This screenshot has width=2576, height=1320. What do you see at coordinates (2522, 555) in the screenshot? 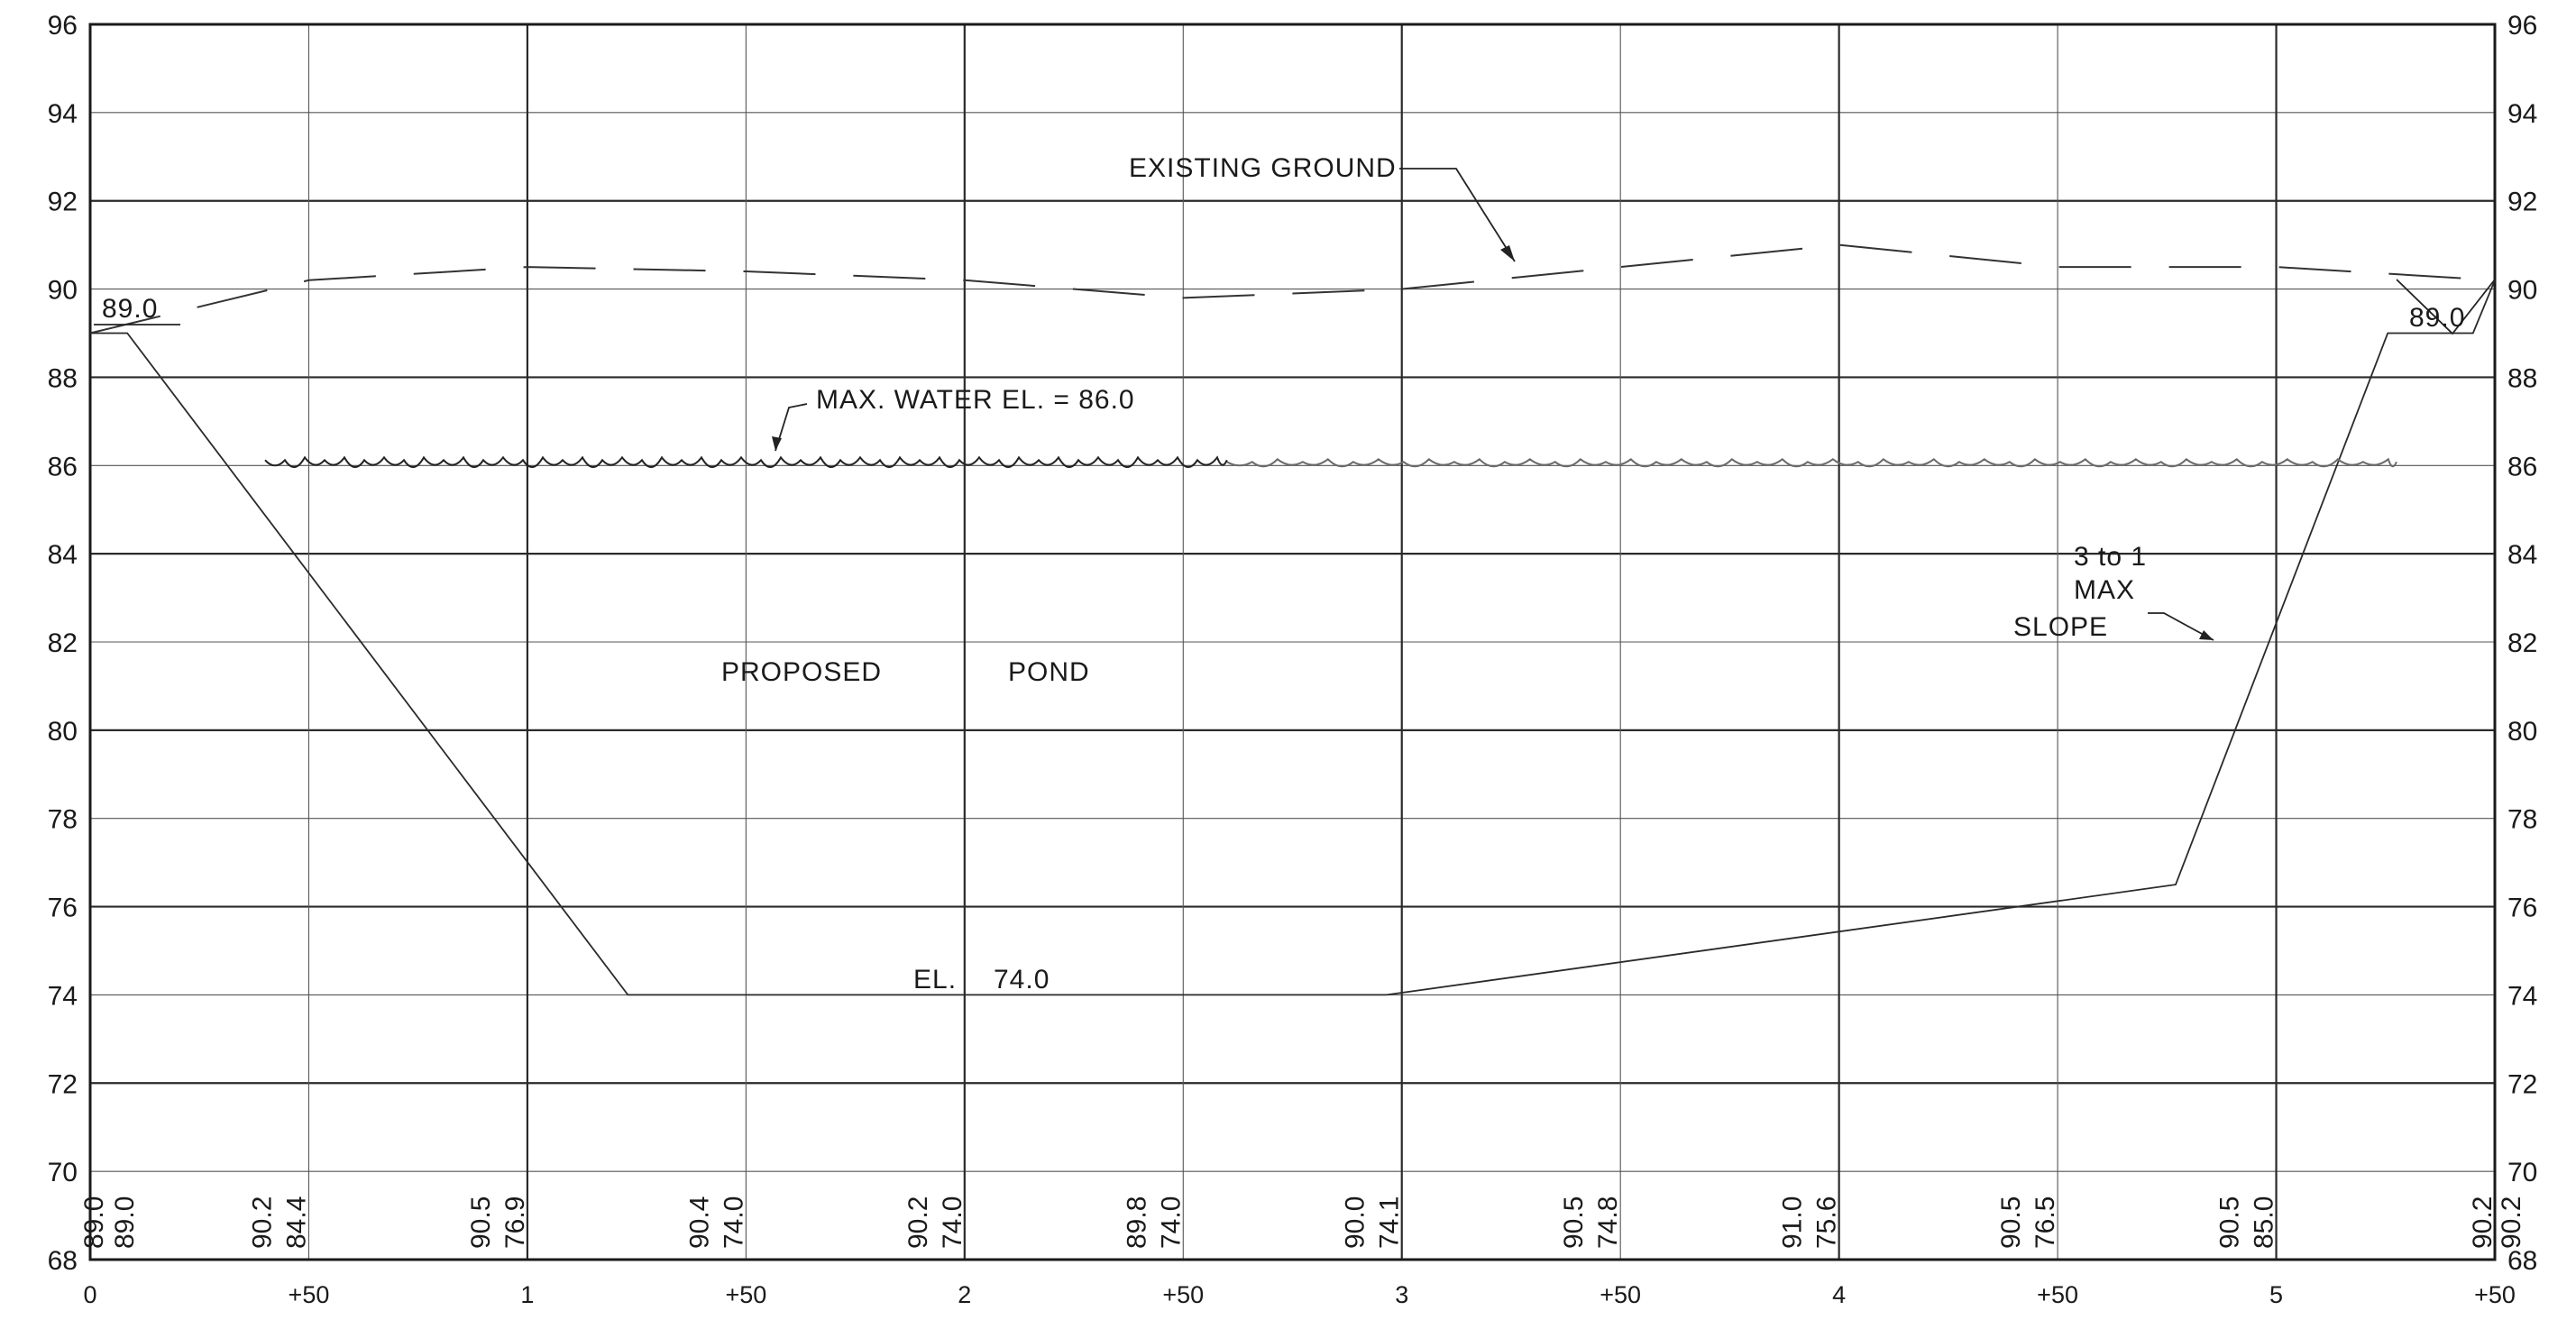
I see `right-elevation-tick-label: 84` at bounding box center [2522, 555].